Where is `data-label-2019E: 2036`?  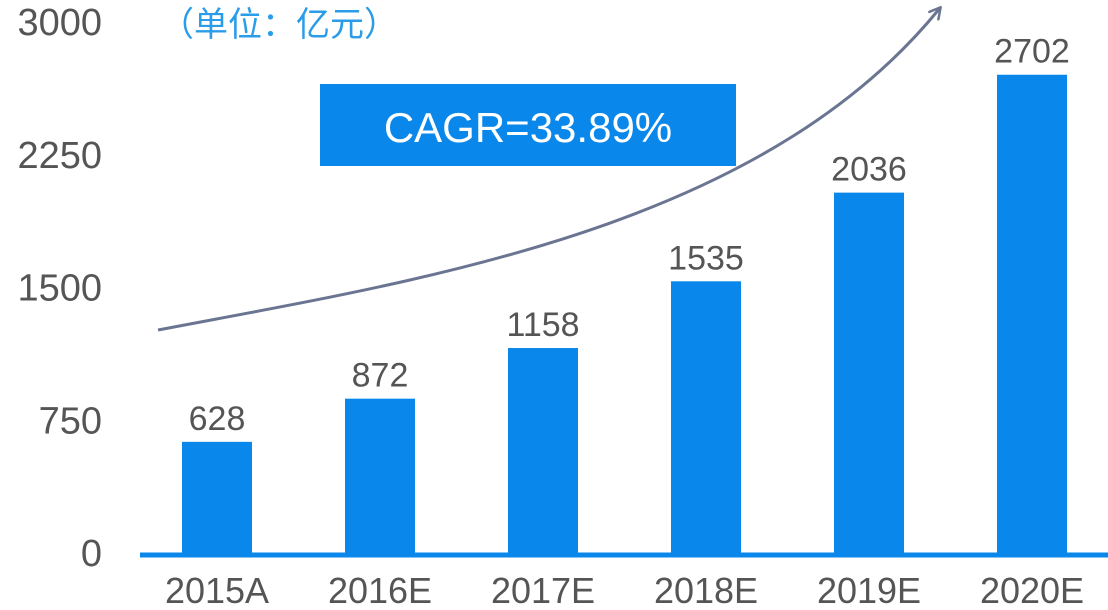 data-label-2019E: 2036 is located at coordinates (869, 170).